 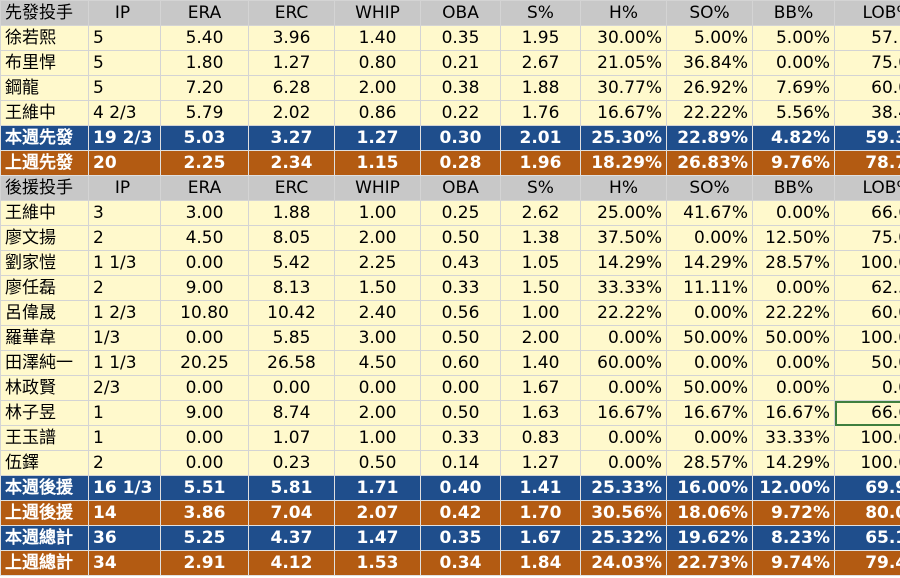 What do you see at coordinates (44, 438) in the screenshot?
I see `pitcher-name-cell: 王玉譜` at bounding box center [44, 438].